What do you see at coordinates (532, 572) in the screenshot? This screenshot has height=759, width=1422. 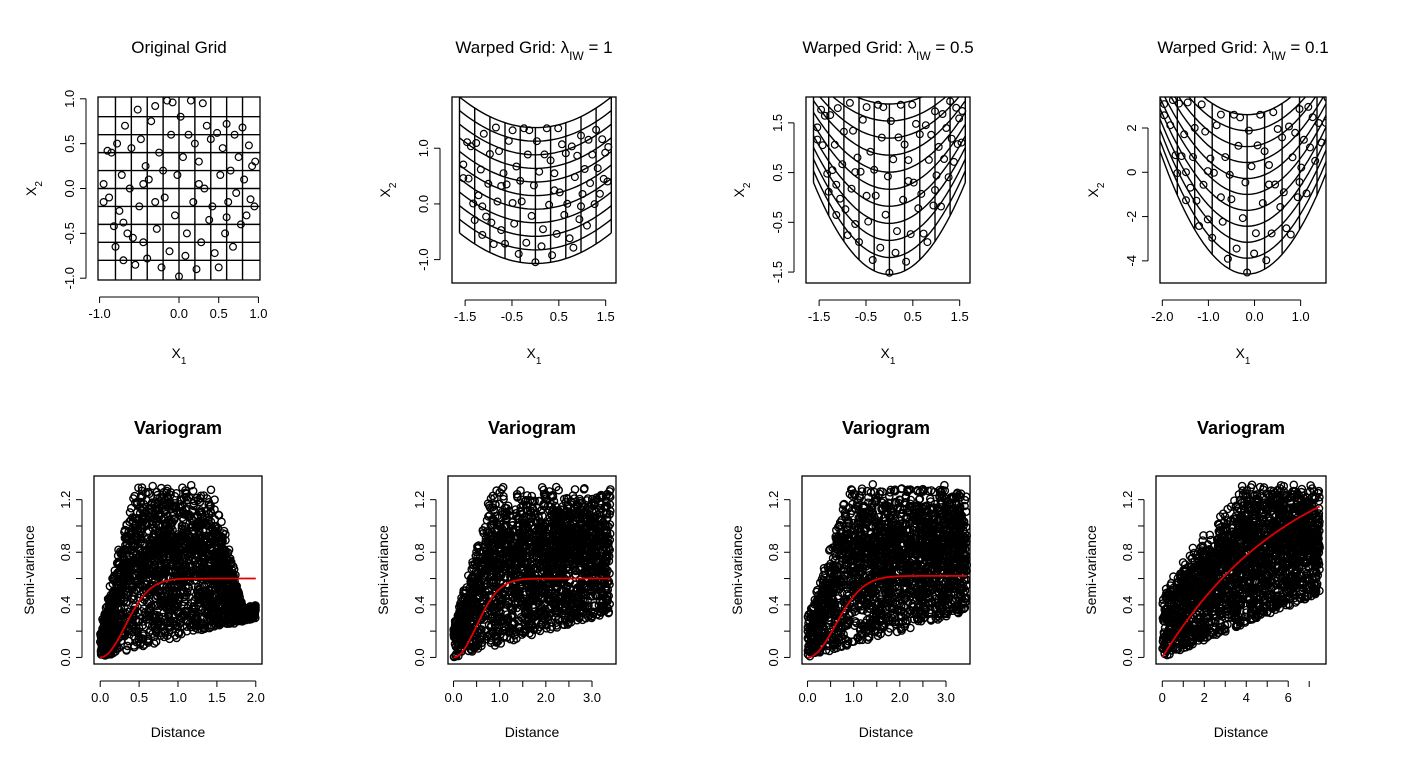 I see `variogram-points` at bounding box center [532, 572].